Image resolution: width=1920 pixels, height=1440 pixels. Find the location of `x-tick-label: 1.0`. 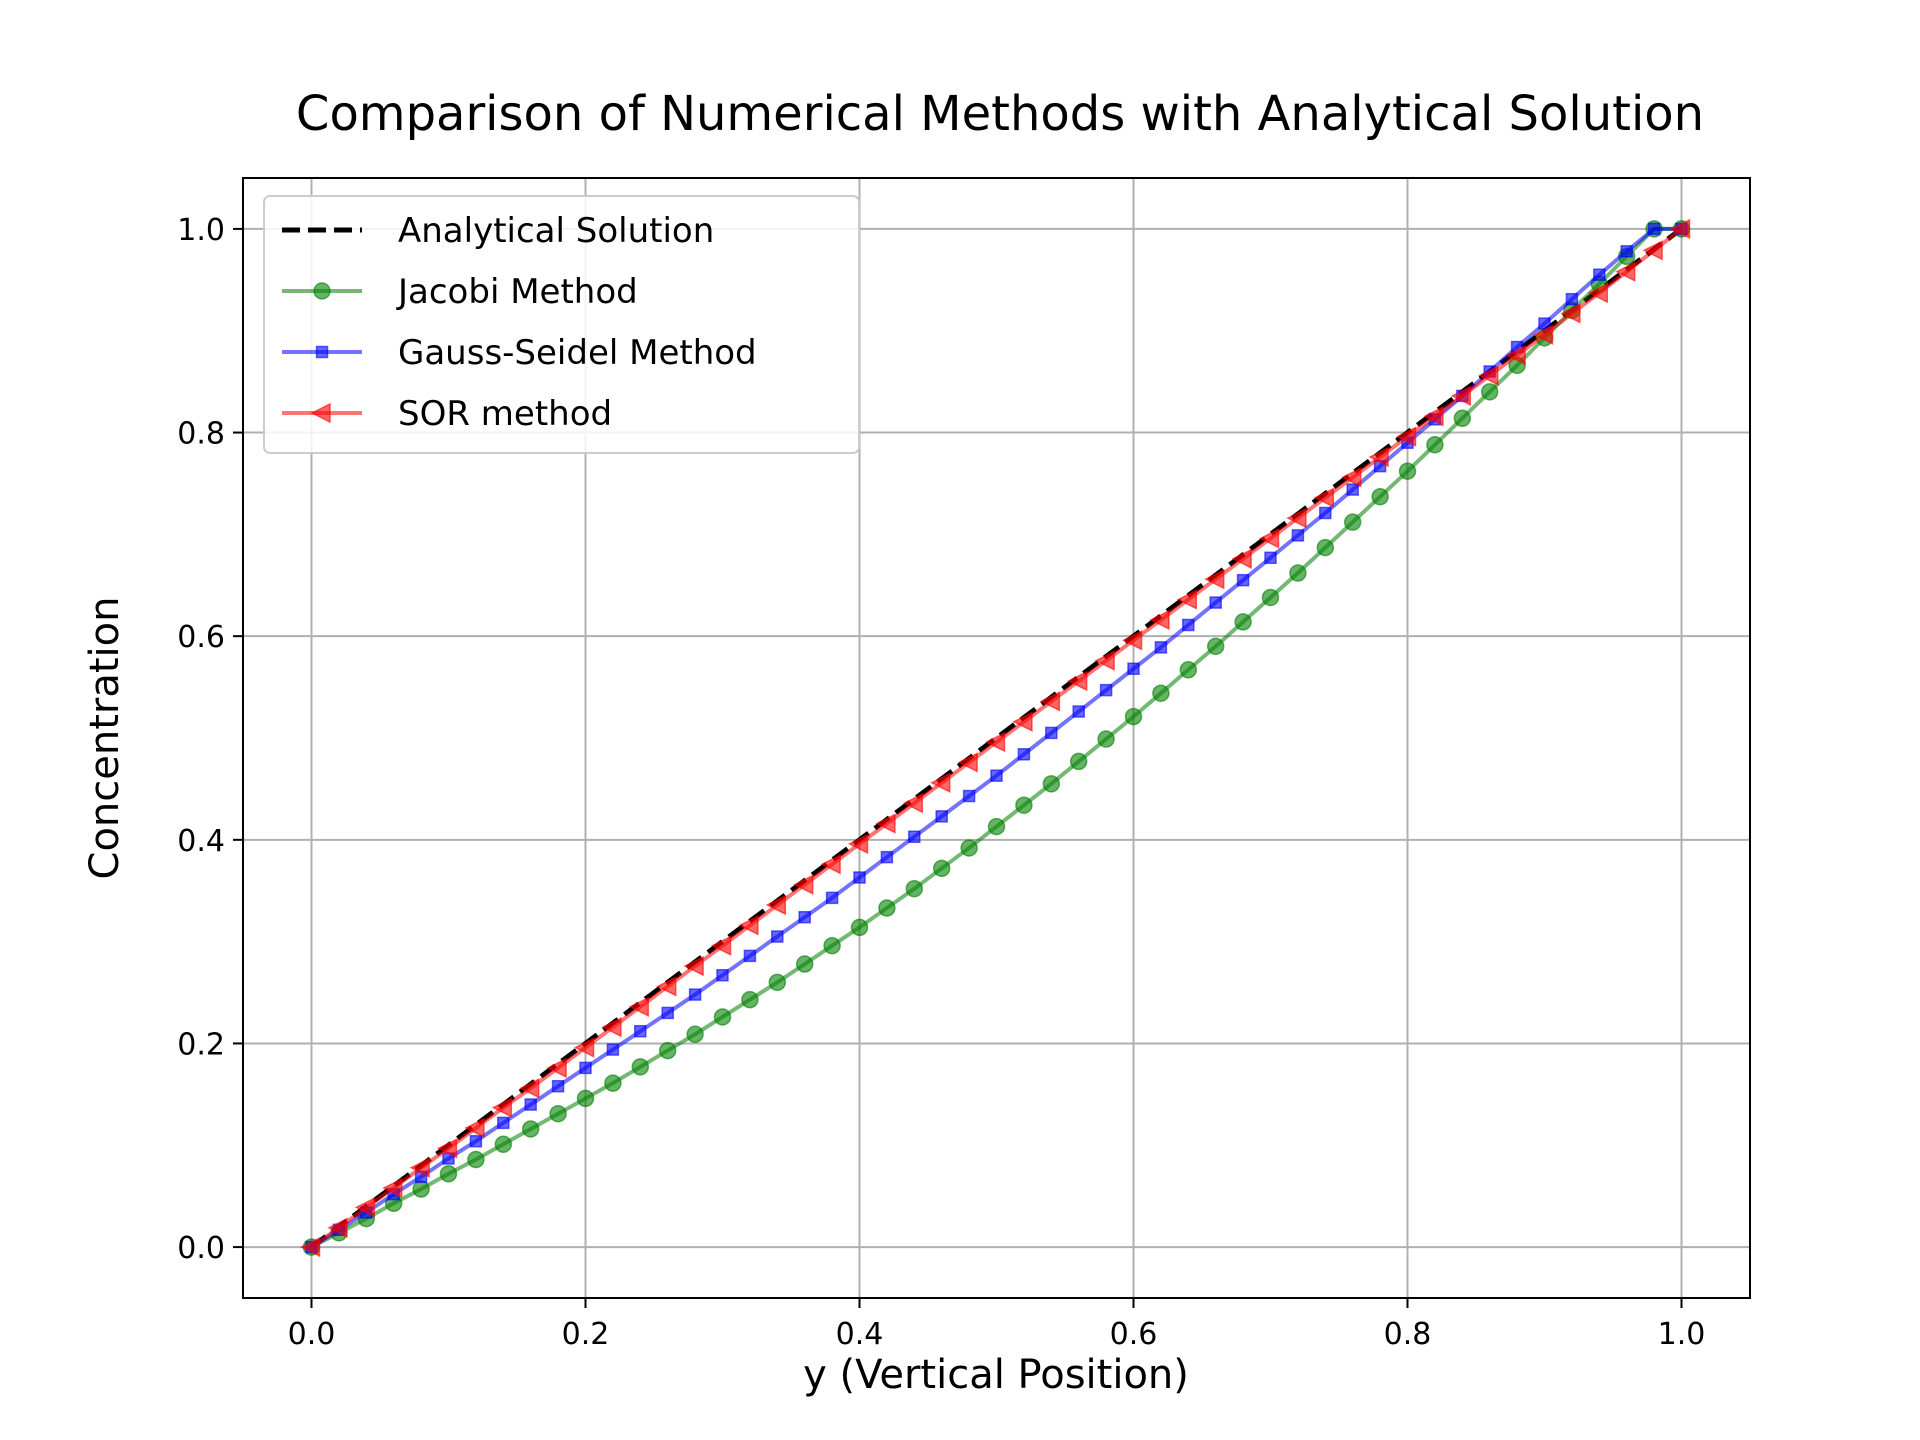

x-tick-label: 1.0 is located at coordinates (1682, 1334).